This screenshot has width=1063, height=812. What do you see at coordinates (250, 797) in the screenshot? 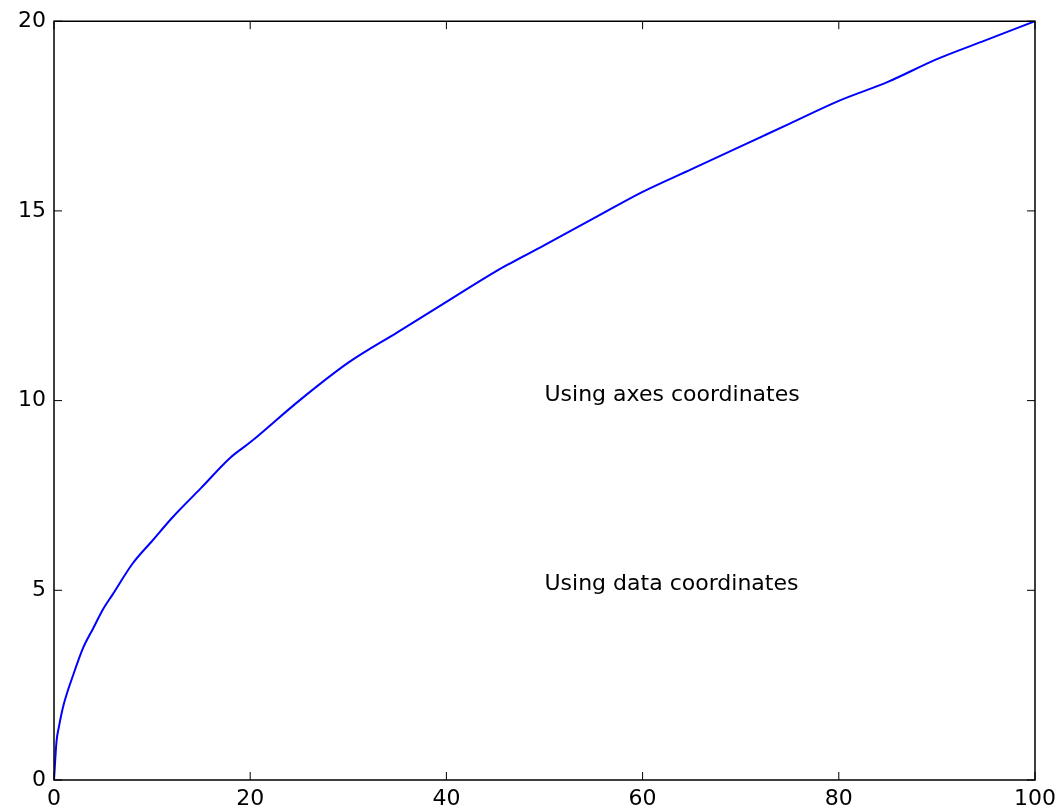
I see `x-tick-label: 20` at bounding box center [250, 797].